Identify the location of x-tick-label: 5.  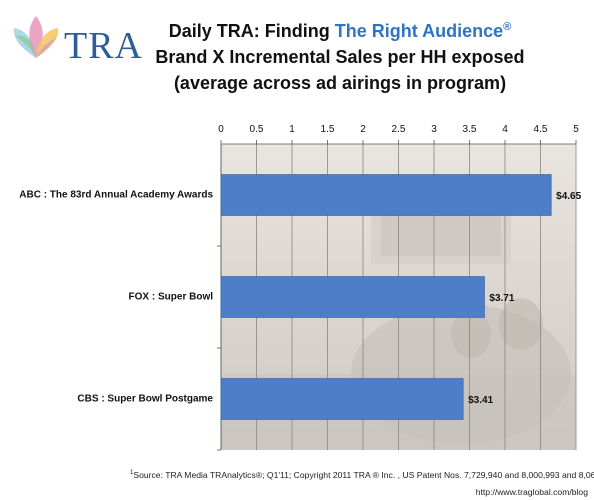
(576, 129).